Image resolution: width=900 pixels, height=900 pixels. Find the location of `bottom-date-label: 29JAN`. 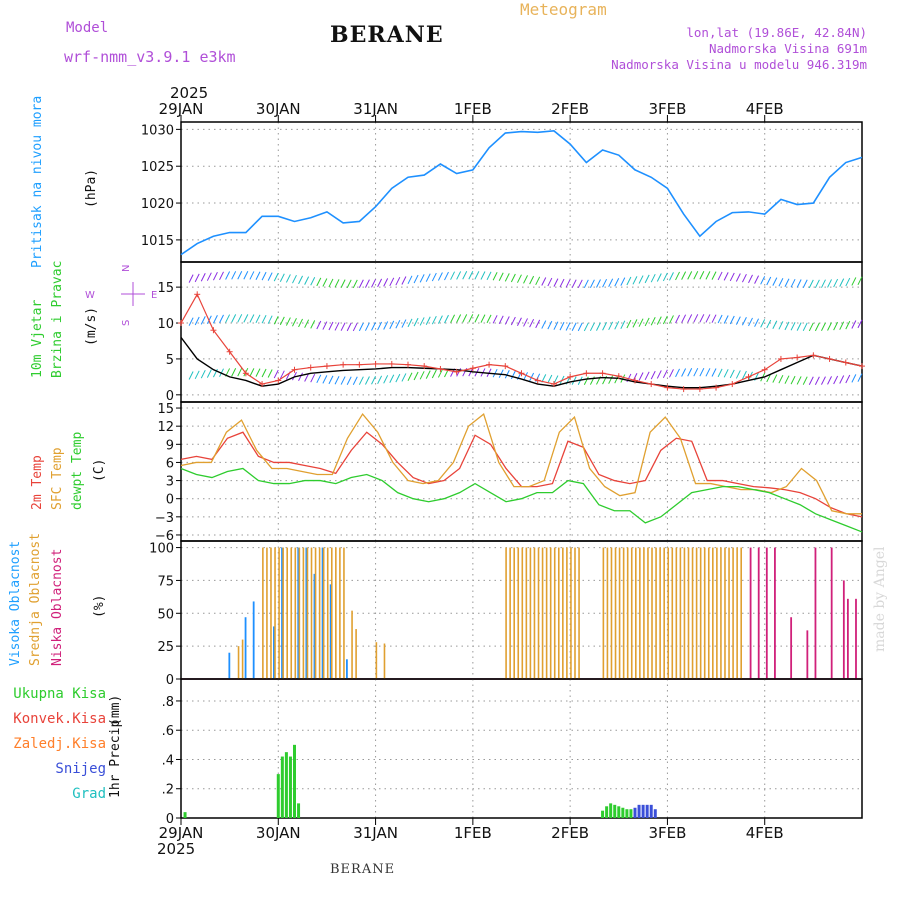

bottom-date-label: 29JAN is located at coordinates (181, 833).